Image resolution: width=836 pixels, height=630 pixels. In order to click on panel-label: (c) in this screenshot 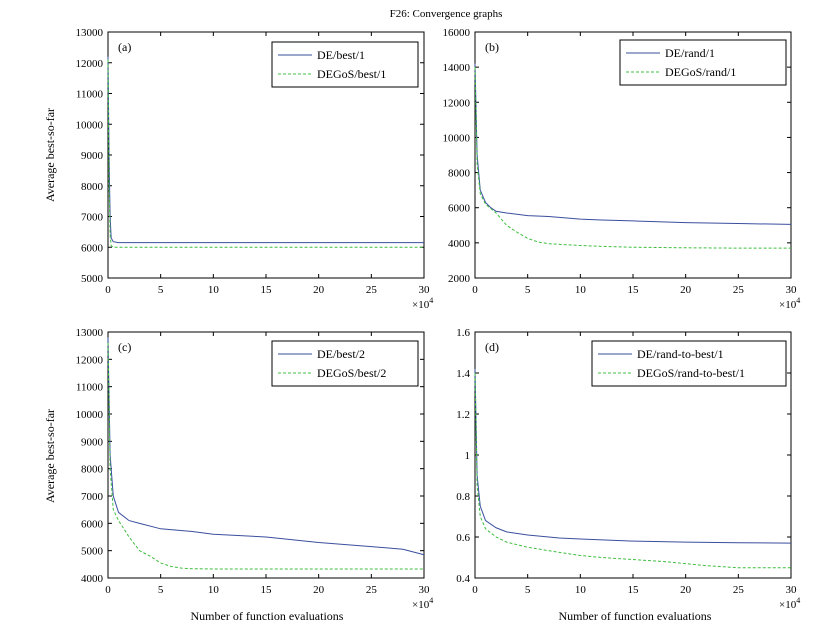, I will do `click(124, 347)`.